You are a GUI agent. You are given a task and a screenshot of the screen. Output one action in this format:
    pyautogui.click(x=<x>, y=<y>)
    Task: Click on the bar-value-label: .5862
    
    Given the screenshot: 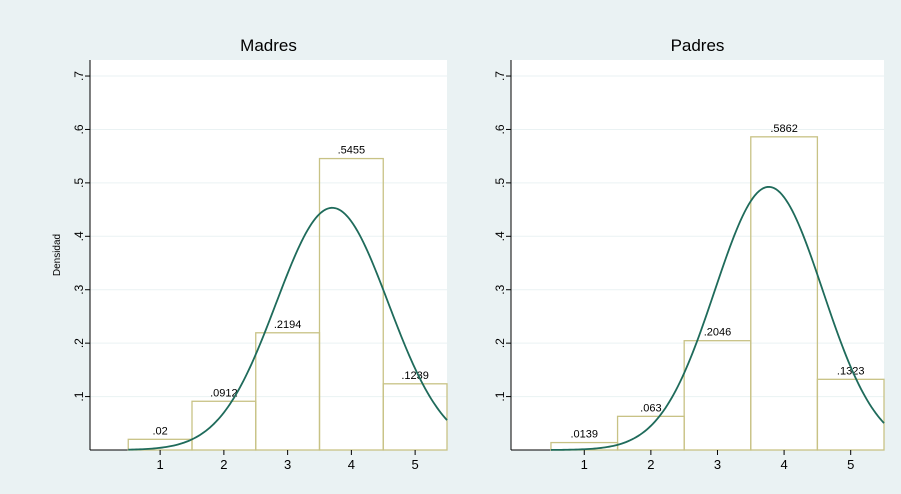 What is the action you would take?
    pyautogui.click(x=784, y=129)
    